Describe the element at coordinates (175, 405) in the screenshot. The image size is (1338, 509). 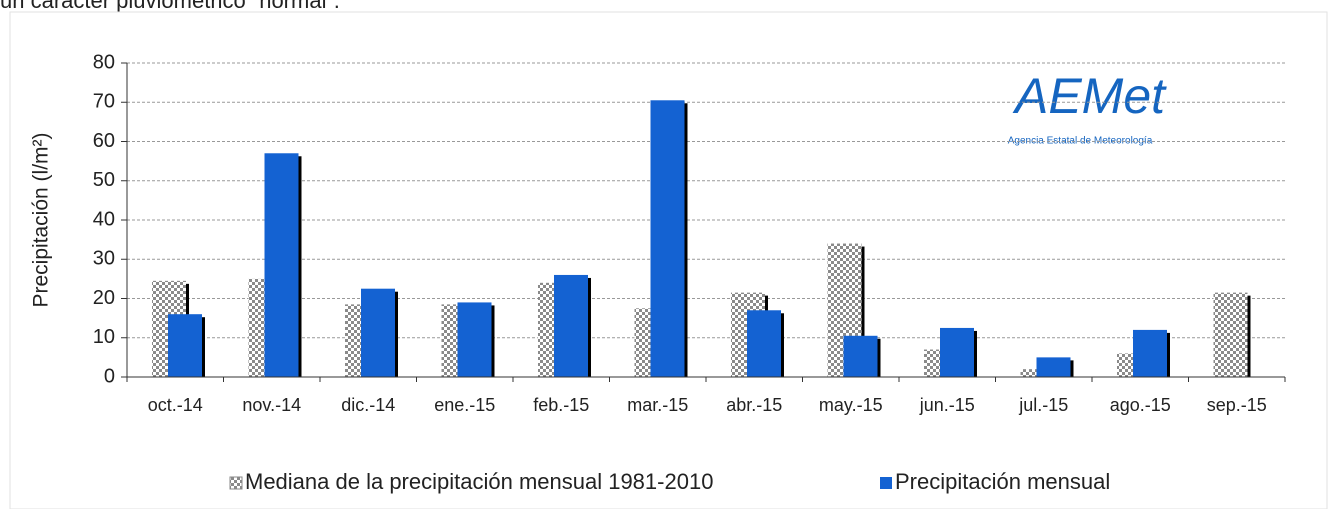
I see `x-tick-label: oct.-14` at that location.